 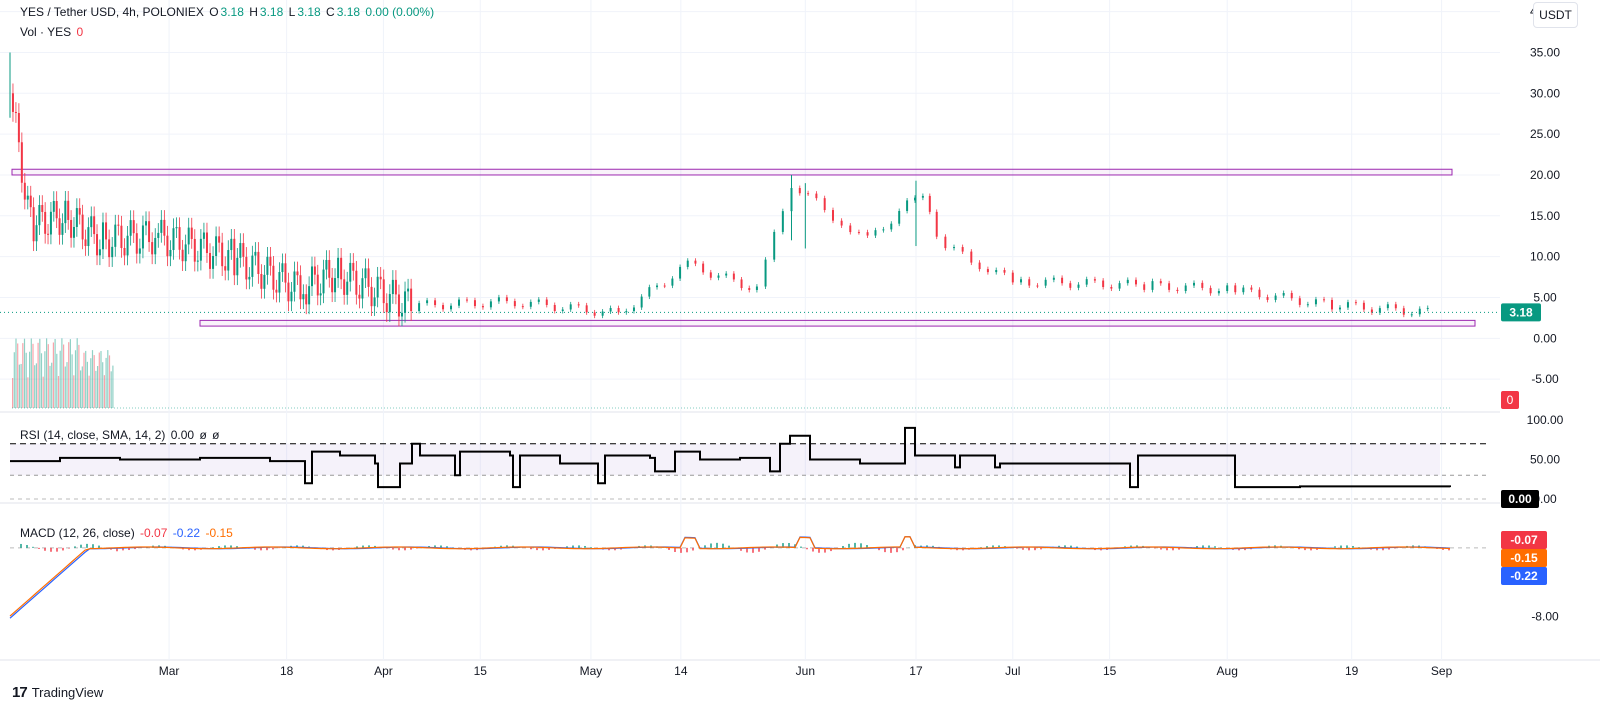 I want to click on rsi-value-label: 0.00, so click(x=1520, y=499).